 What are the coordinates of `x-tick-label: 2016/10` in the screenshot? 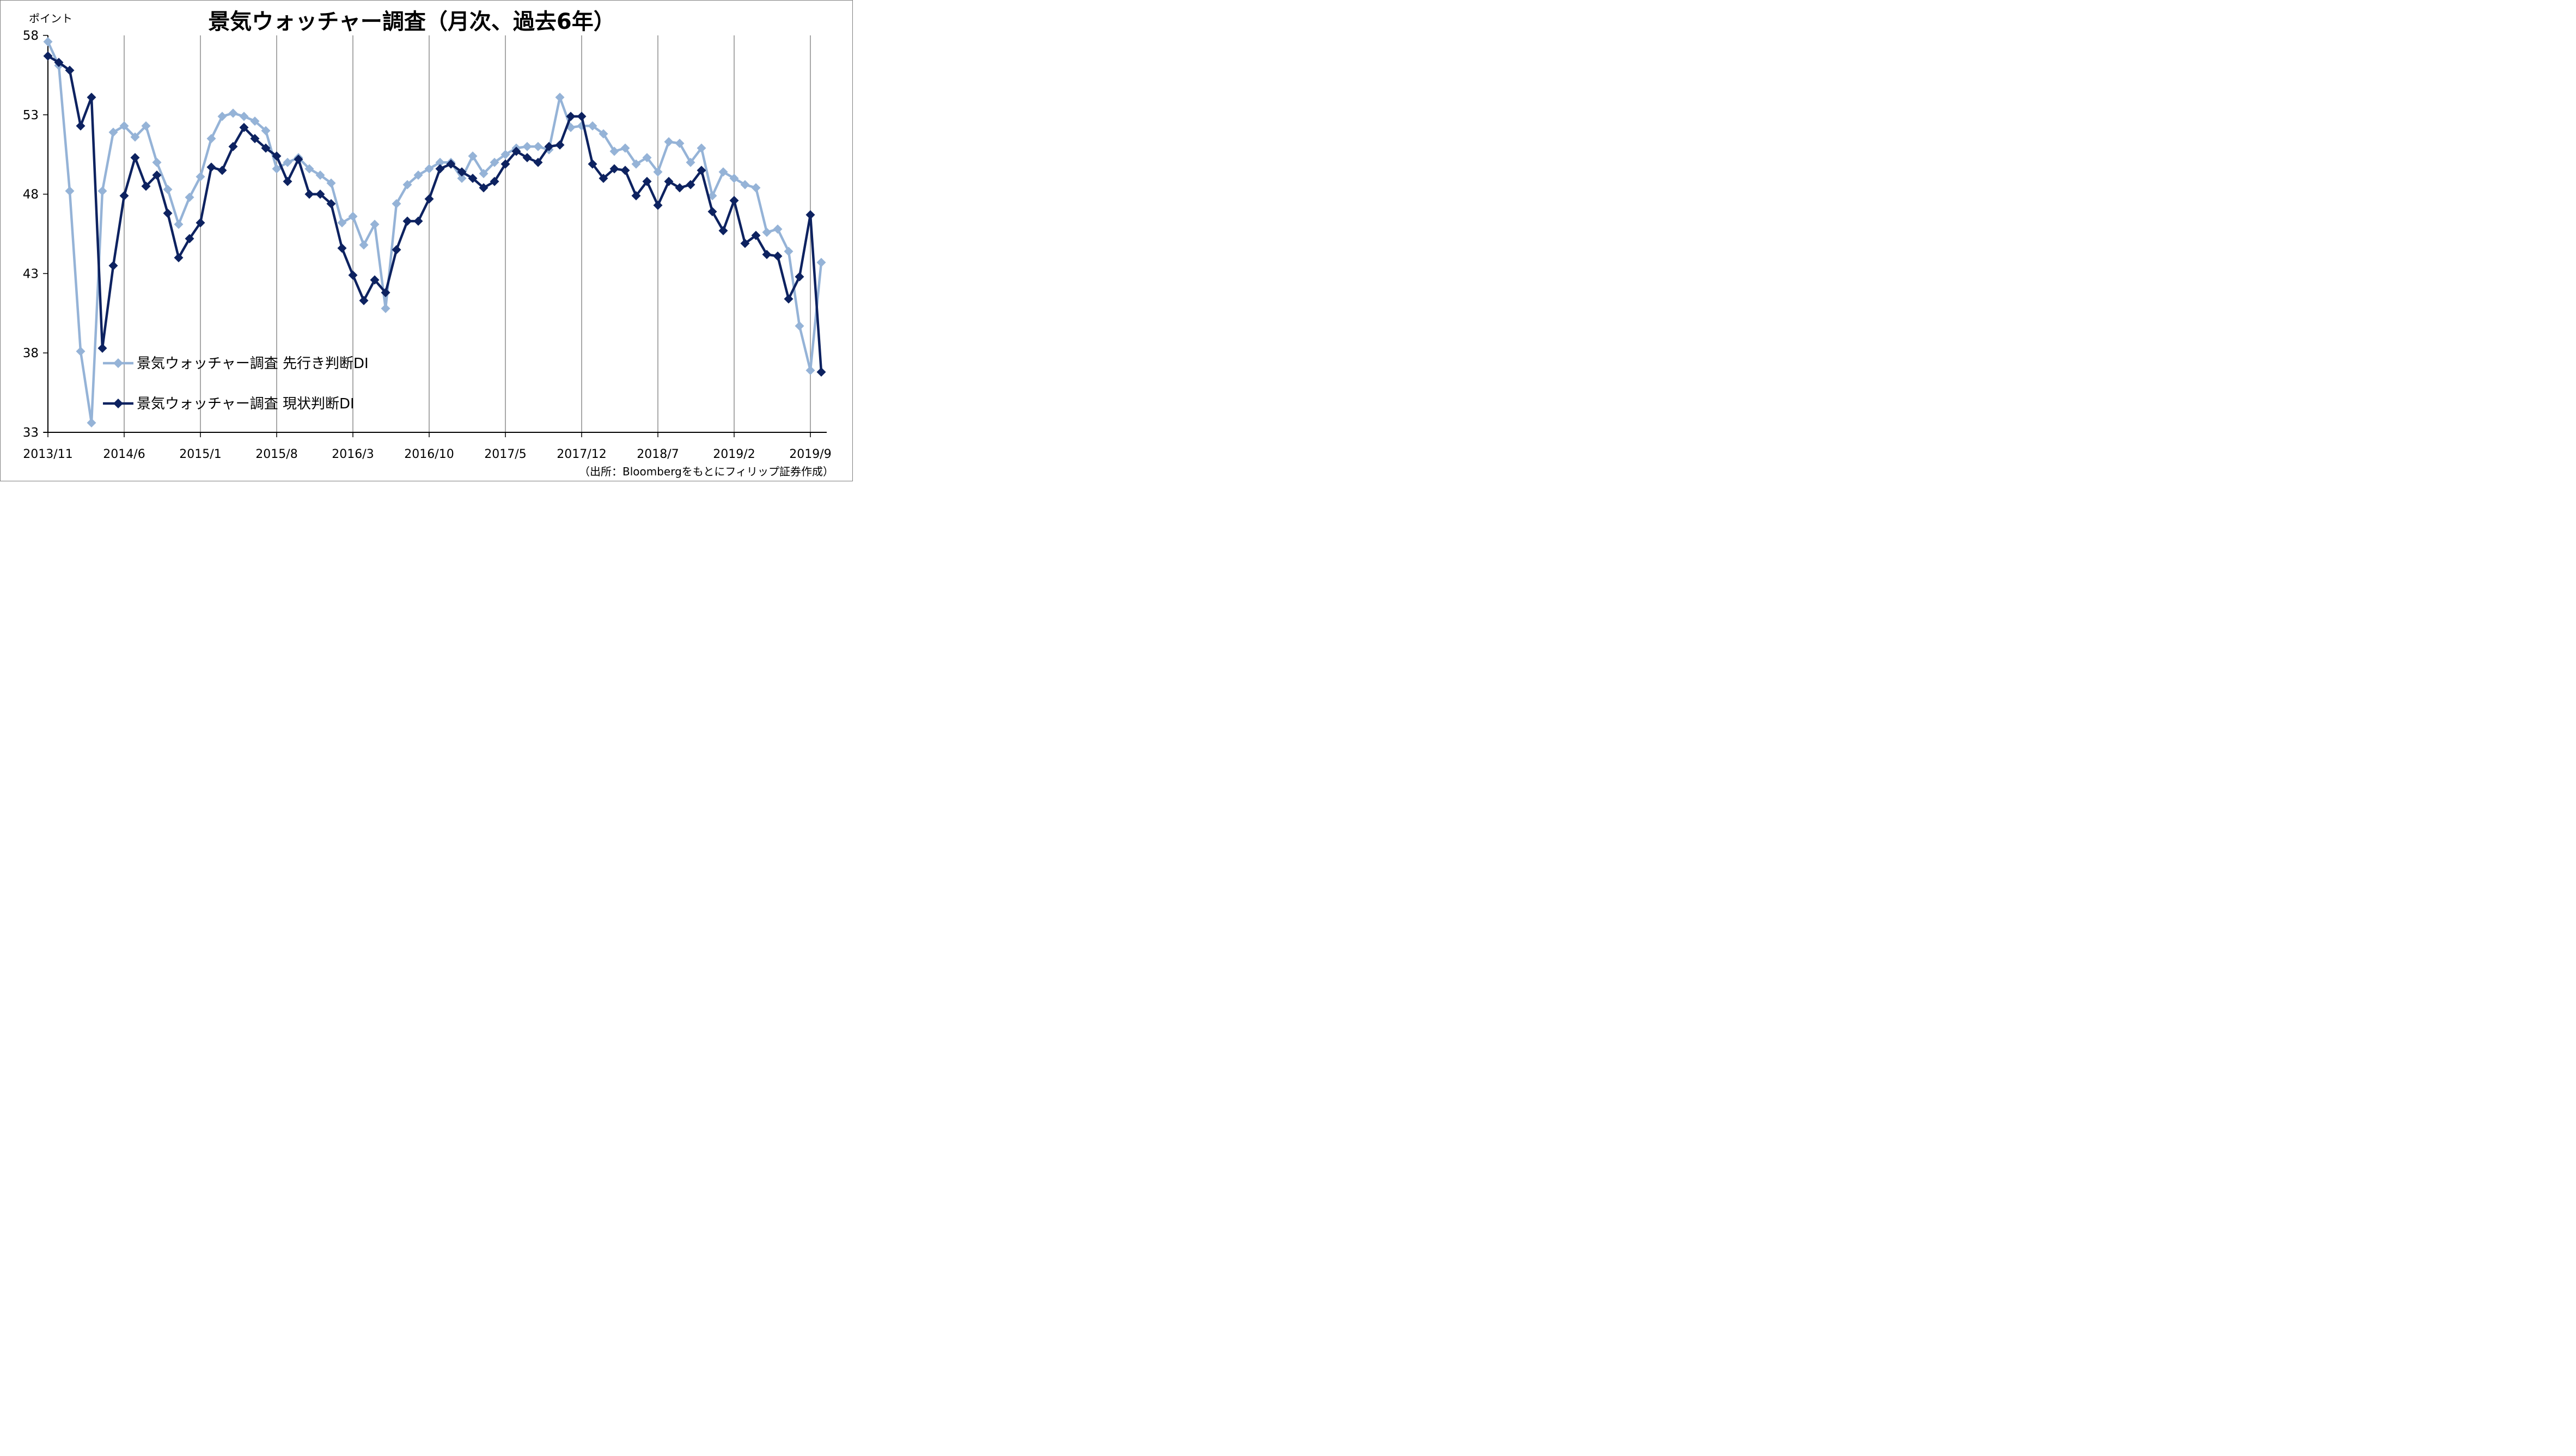 It's located at (429, 454).